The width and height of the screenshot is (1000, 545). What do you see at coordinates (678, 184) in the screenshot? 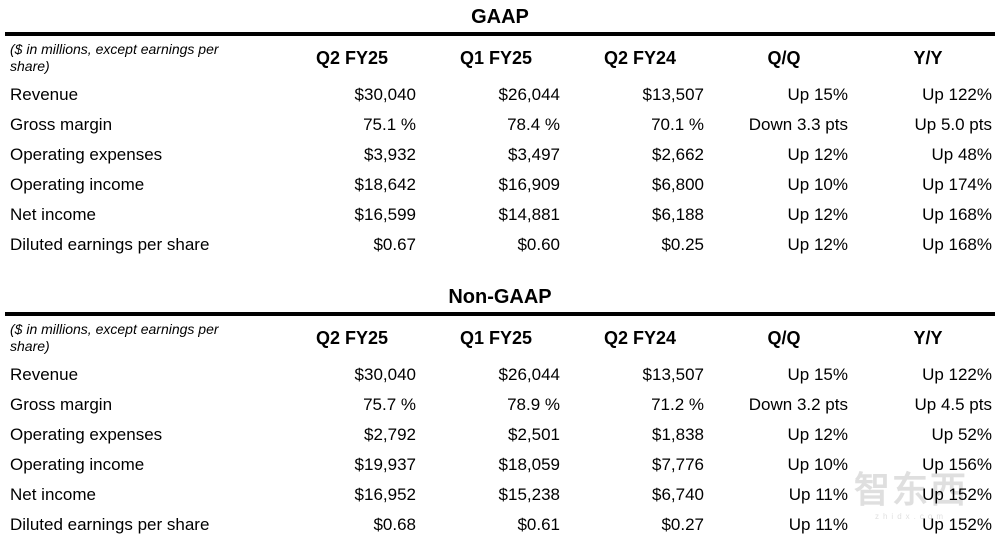
I see `cell-value: $6,800` at bounding box center [678, 184].